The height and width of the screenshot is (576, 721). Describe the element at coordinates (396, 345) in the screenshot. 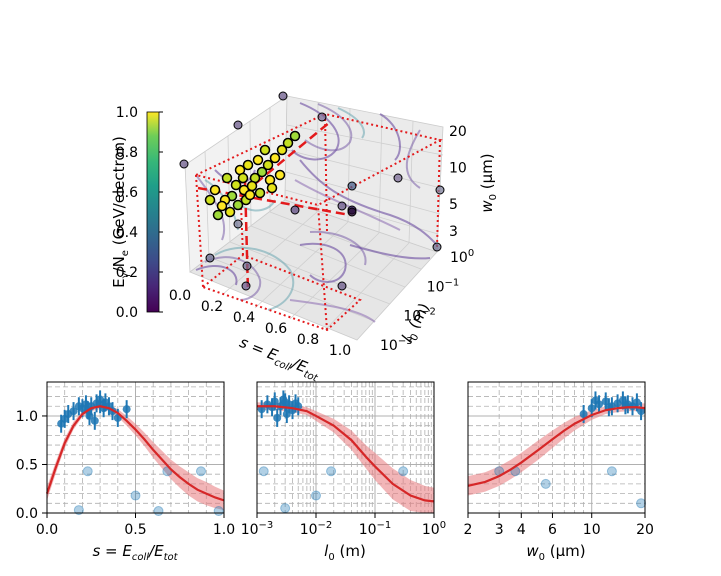

I see `l-tick-label-3d: 10⁻³` at that location.